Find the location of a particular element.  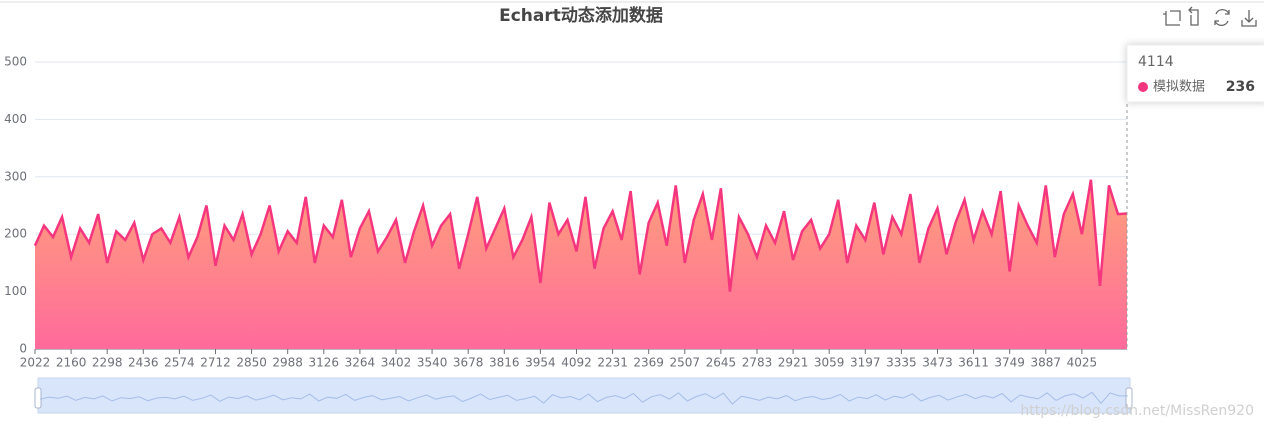

y-tick-label: 200 is located at coordinates (15, 234).